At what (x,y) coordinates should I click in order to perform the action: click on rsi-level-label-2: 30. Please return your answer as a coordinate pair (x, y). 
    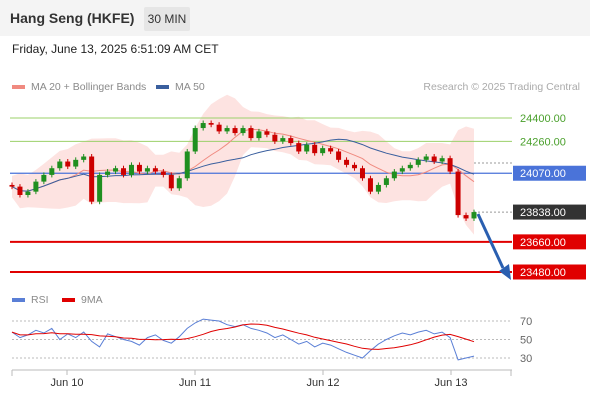
    Looking at the image, I should click on (526, 359).